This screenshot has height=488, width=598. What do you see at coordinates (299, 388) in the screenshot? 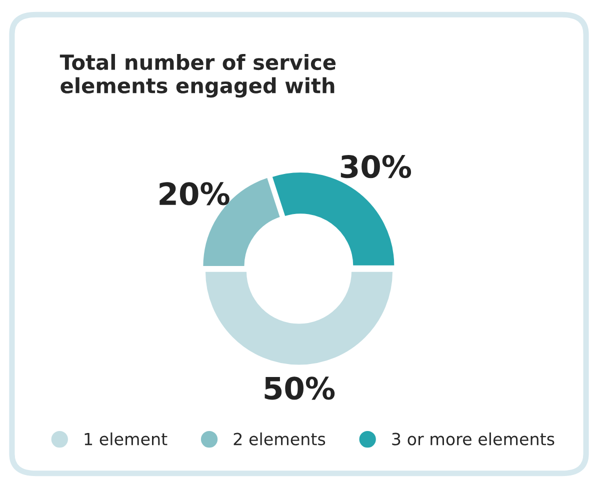
I see `data-label: 50%` at bounding box center [299, 388].